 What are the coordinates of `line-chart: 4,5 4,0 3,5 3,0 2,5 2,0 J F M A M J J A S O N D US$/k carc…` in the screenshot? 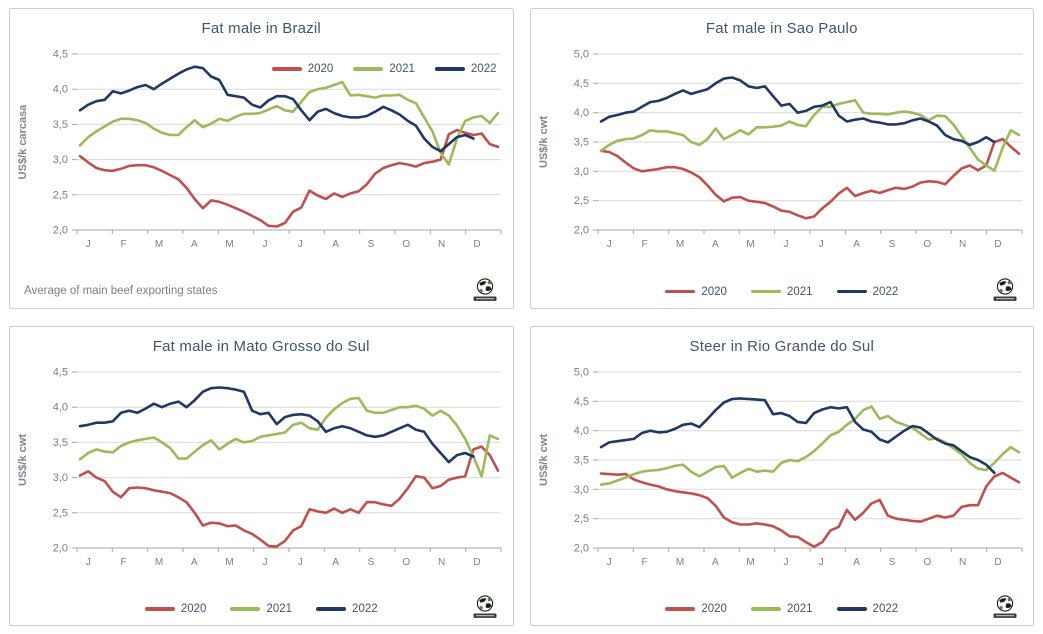 It's located at (259, 149).